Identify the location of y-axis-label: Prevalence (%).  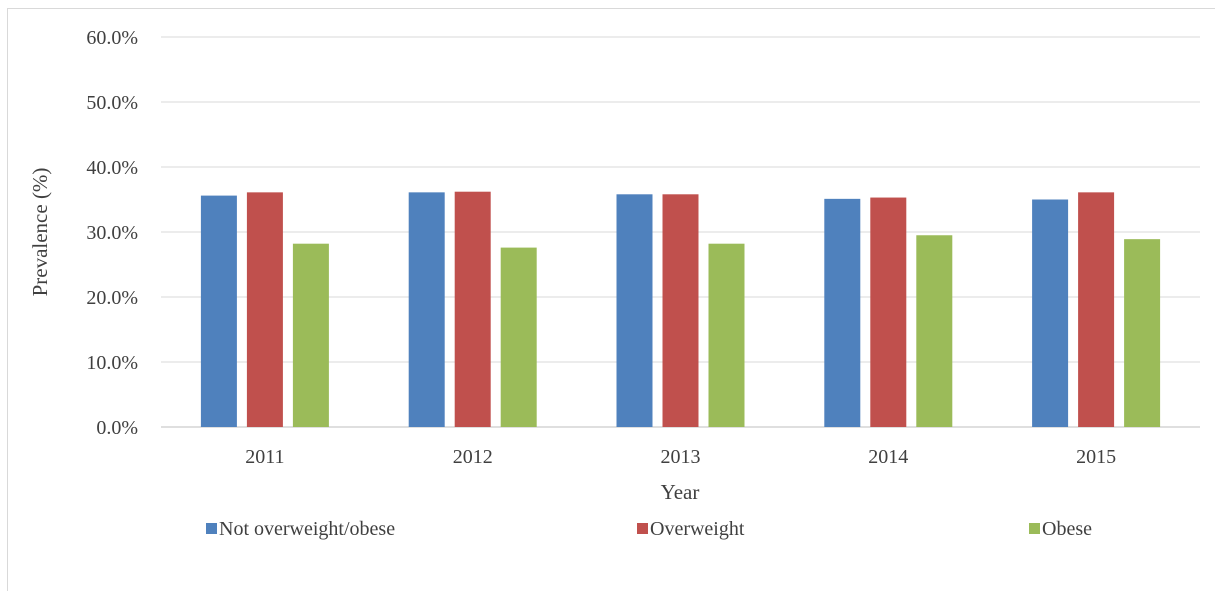
(40, 232).